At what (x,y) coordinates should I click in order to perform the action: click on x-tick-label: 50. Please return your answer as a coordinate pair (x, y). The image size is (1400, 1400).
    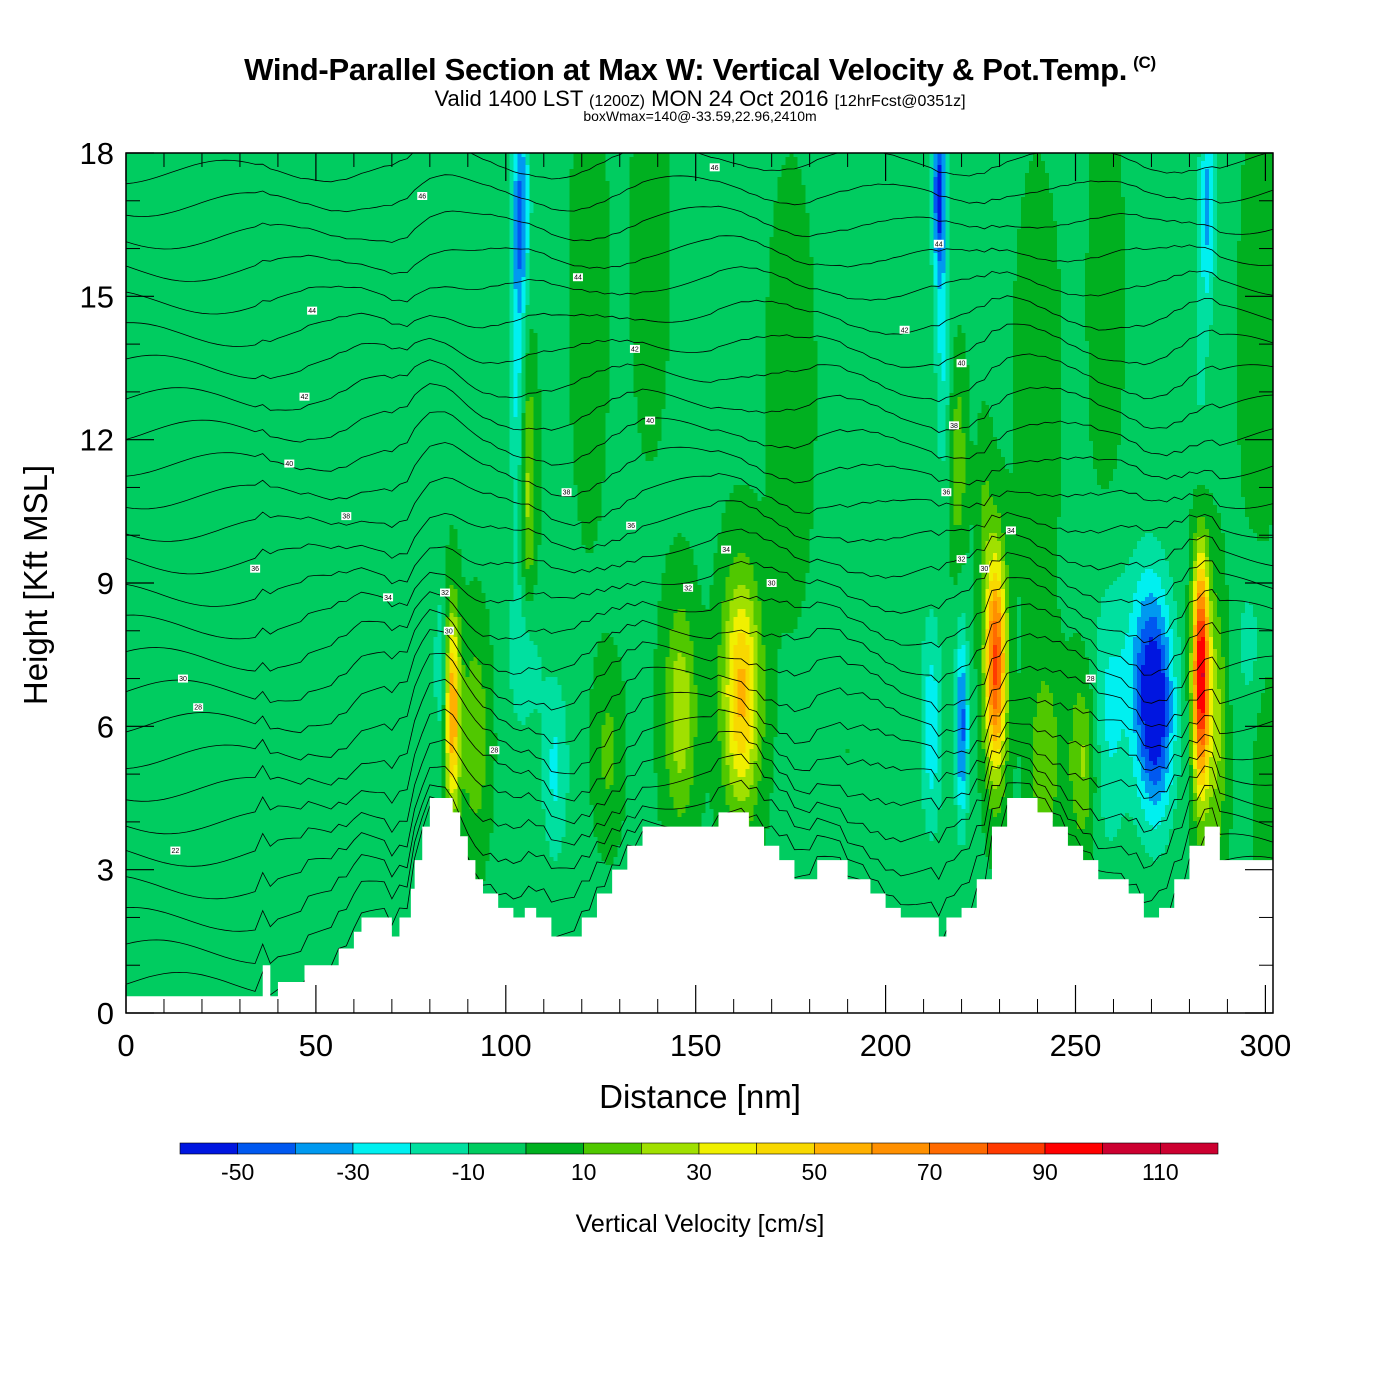
    Looking at the image, I should click on (316, 1045).